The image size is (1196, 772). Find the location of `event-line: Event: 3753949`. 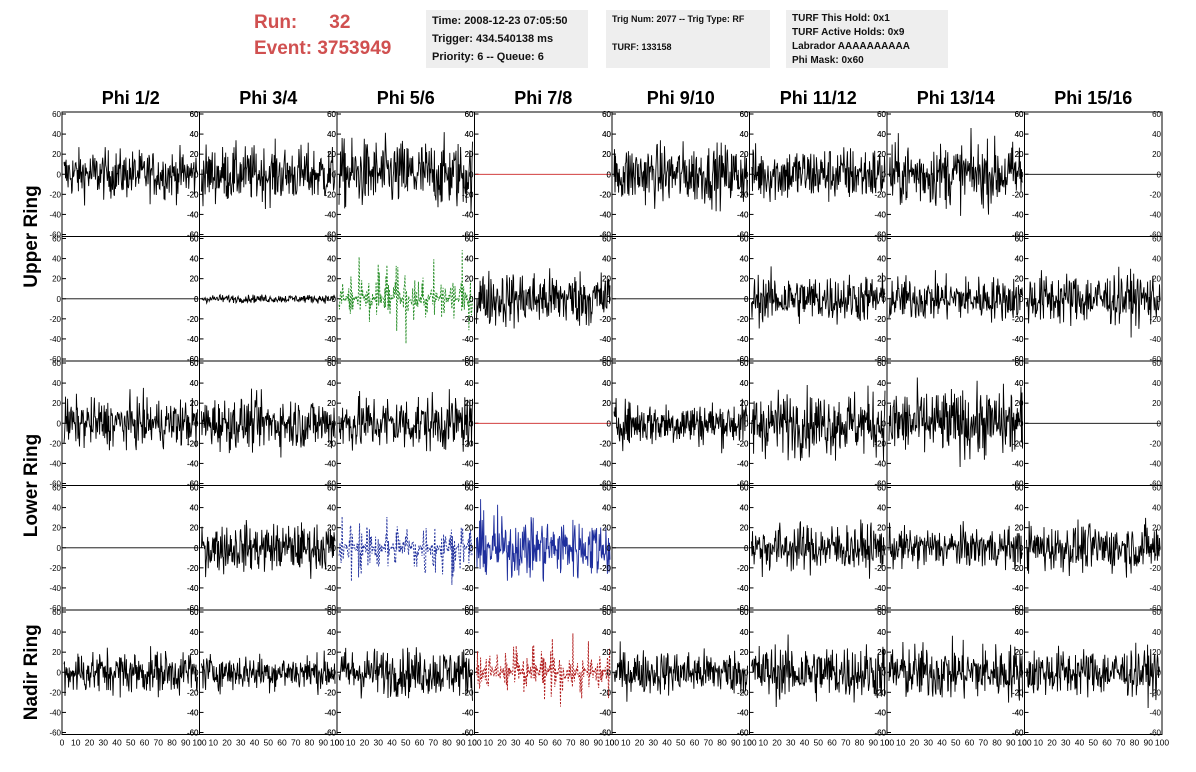

event-line: Event: 3753949 is located at coordinates (322, 49).